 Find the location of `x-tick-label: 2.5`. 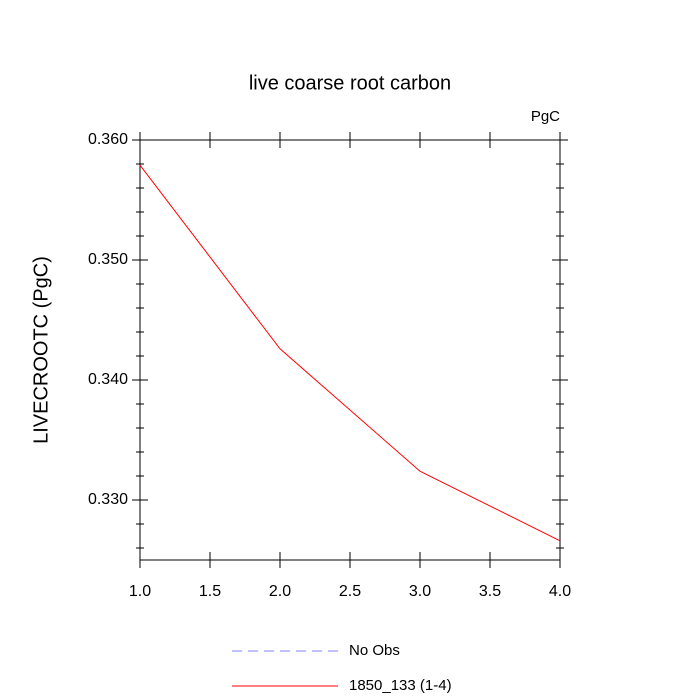

x-tick-label: 2.5 is located at coordinates (350, 591).